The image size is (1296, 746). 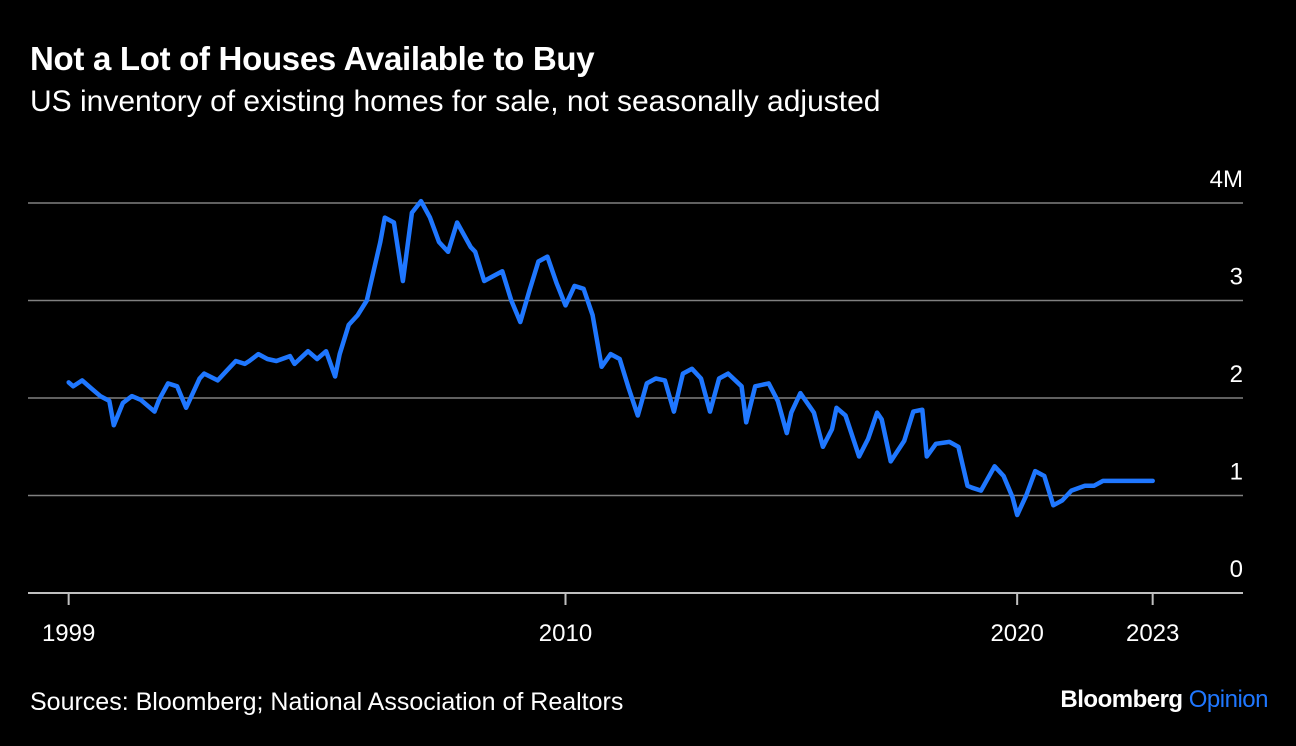 I want to click on chart-title: Not a Lot of Houses Available to Buy, so click(x=312, y=58).